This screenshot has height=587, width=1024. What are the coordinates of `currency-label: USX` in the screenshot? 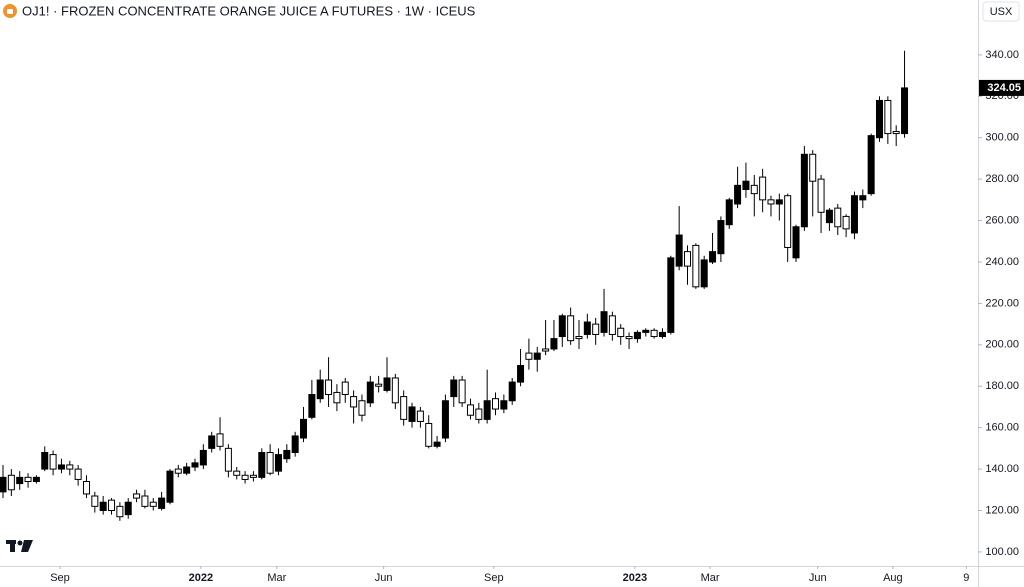 It's located at (1001, 12).